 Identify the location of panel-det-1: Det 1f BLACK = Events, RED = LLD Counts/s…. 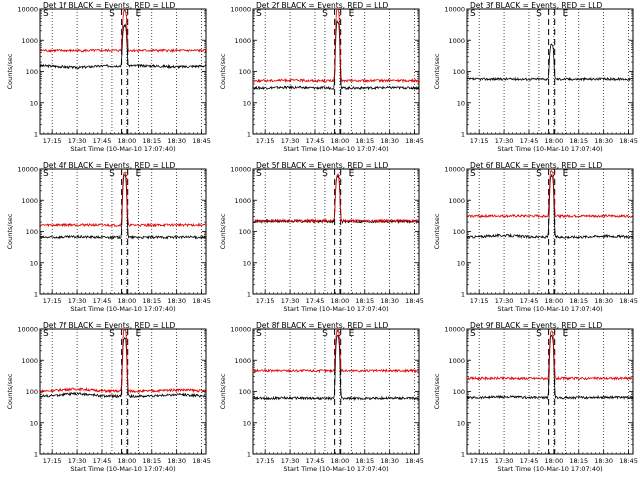
(108, 77).